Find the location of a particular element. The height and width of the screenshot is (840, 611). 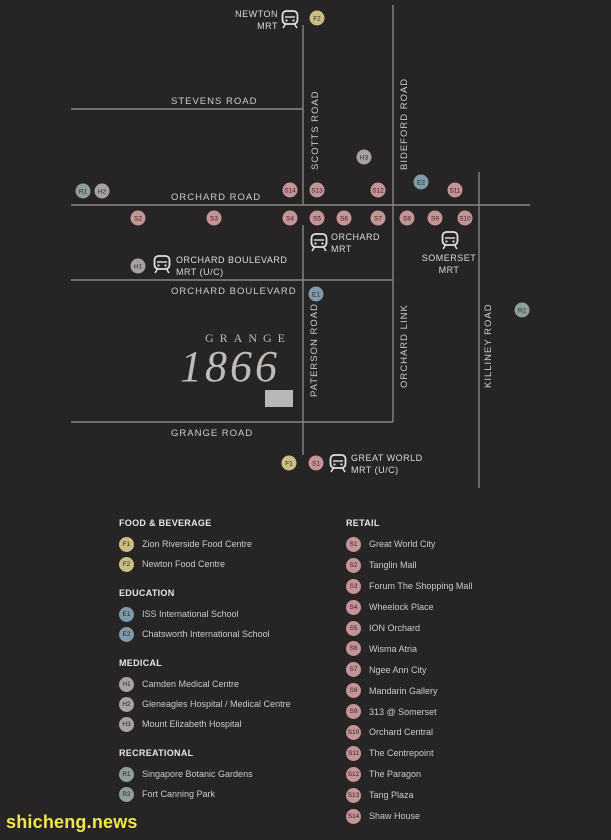

marker-r2: R2 is located at coordinates (522, 310).